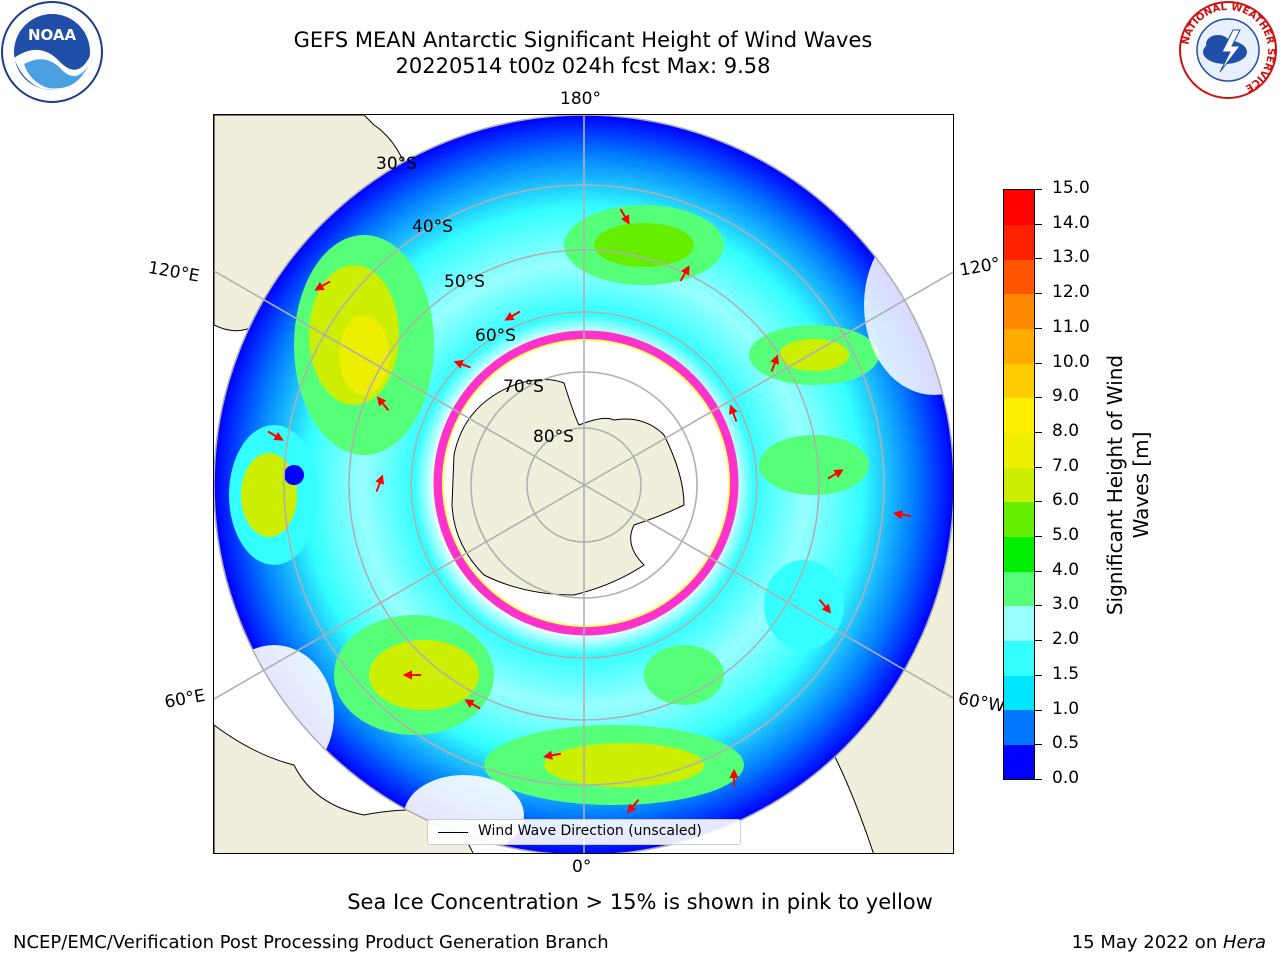 Image resolution: width=1280 pixels, height=960 pixels. What do you see at coordinates (52, 35) in the screenshot?
I see `noaa-logo-text: NOAA` at bounding box center [52, 35].